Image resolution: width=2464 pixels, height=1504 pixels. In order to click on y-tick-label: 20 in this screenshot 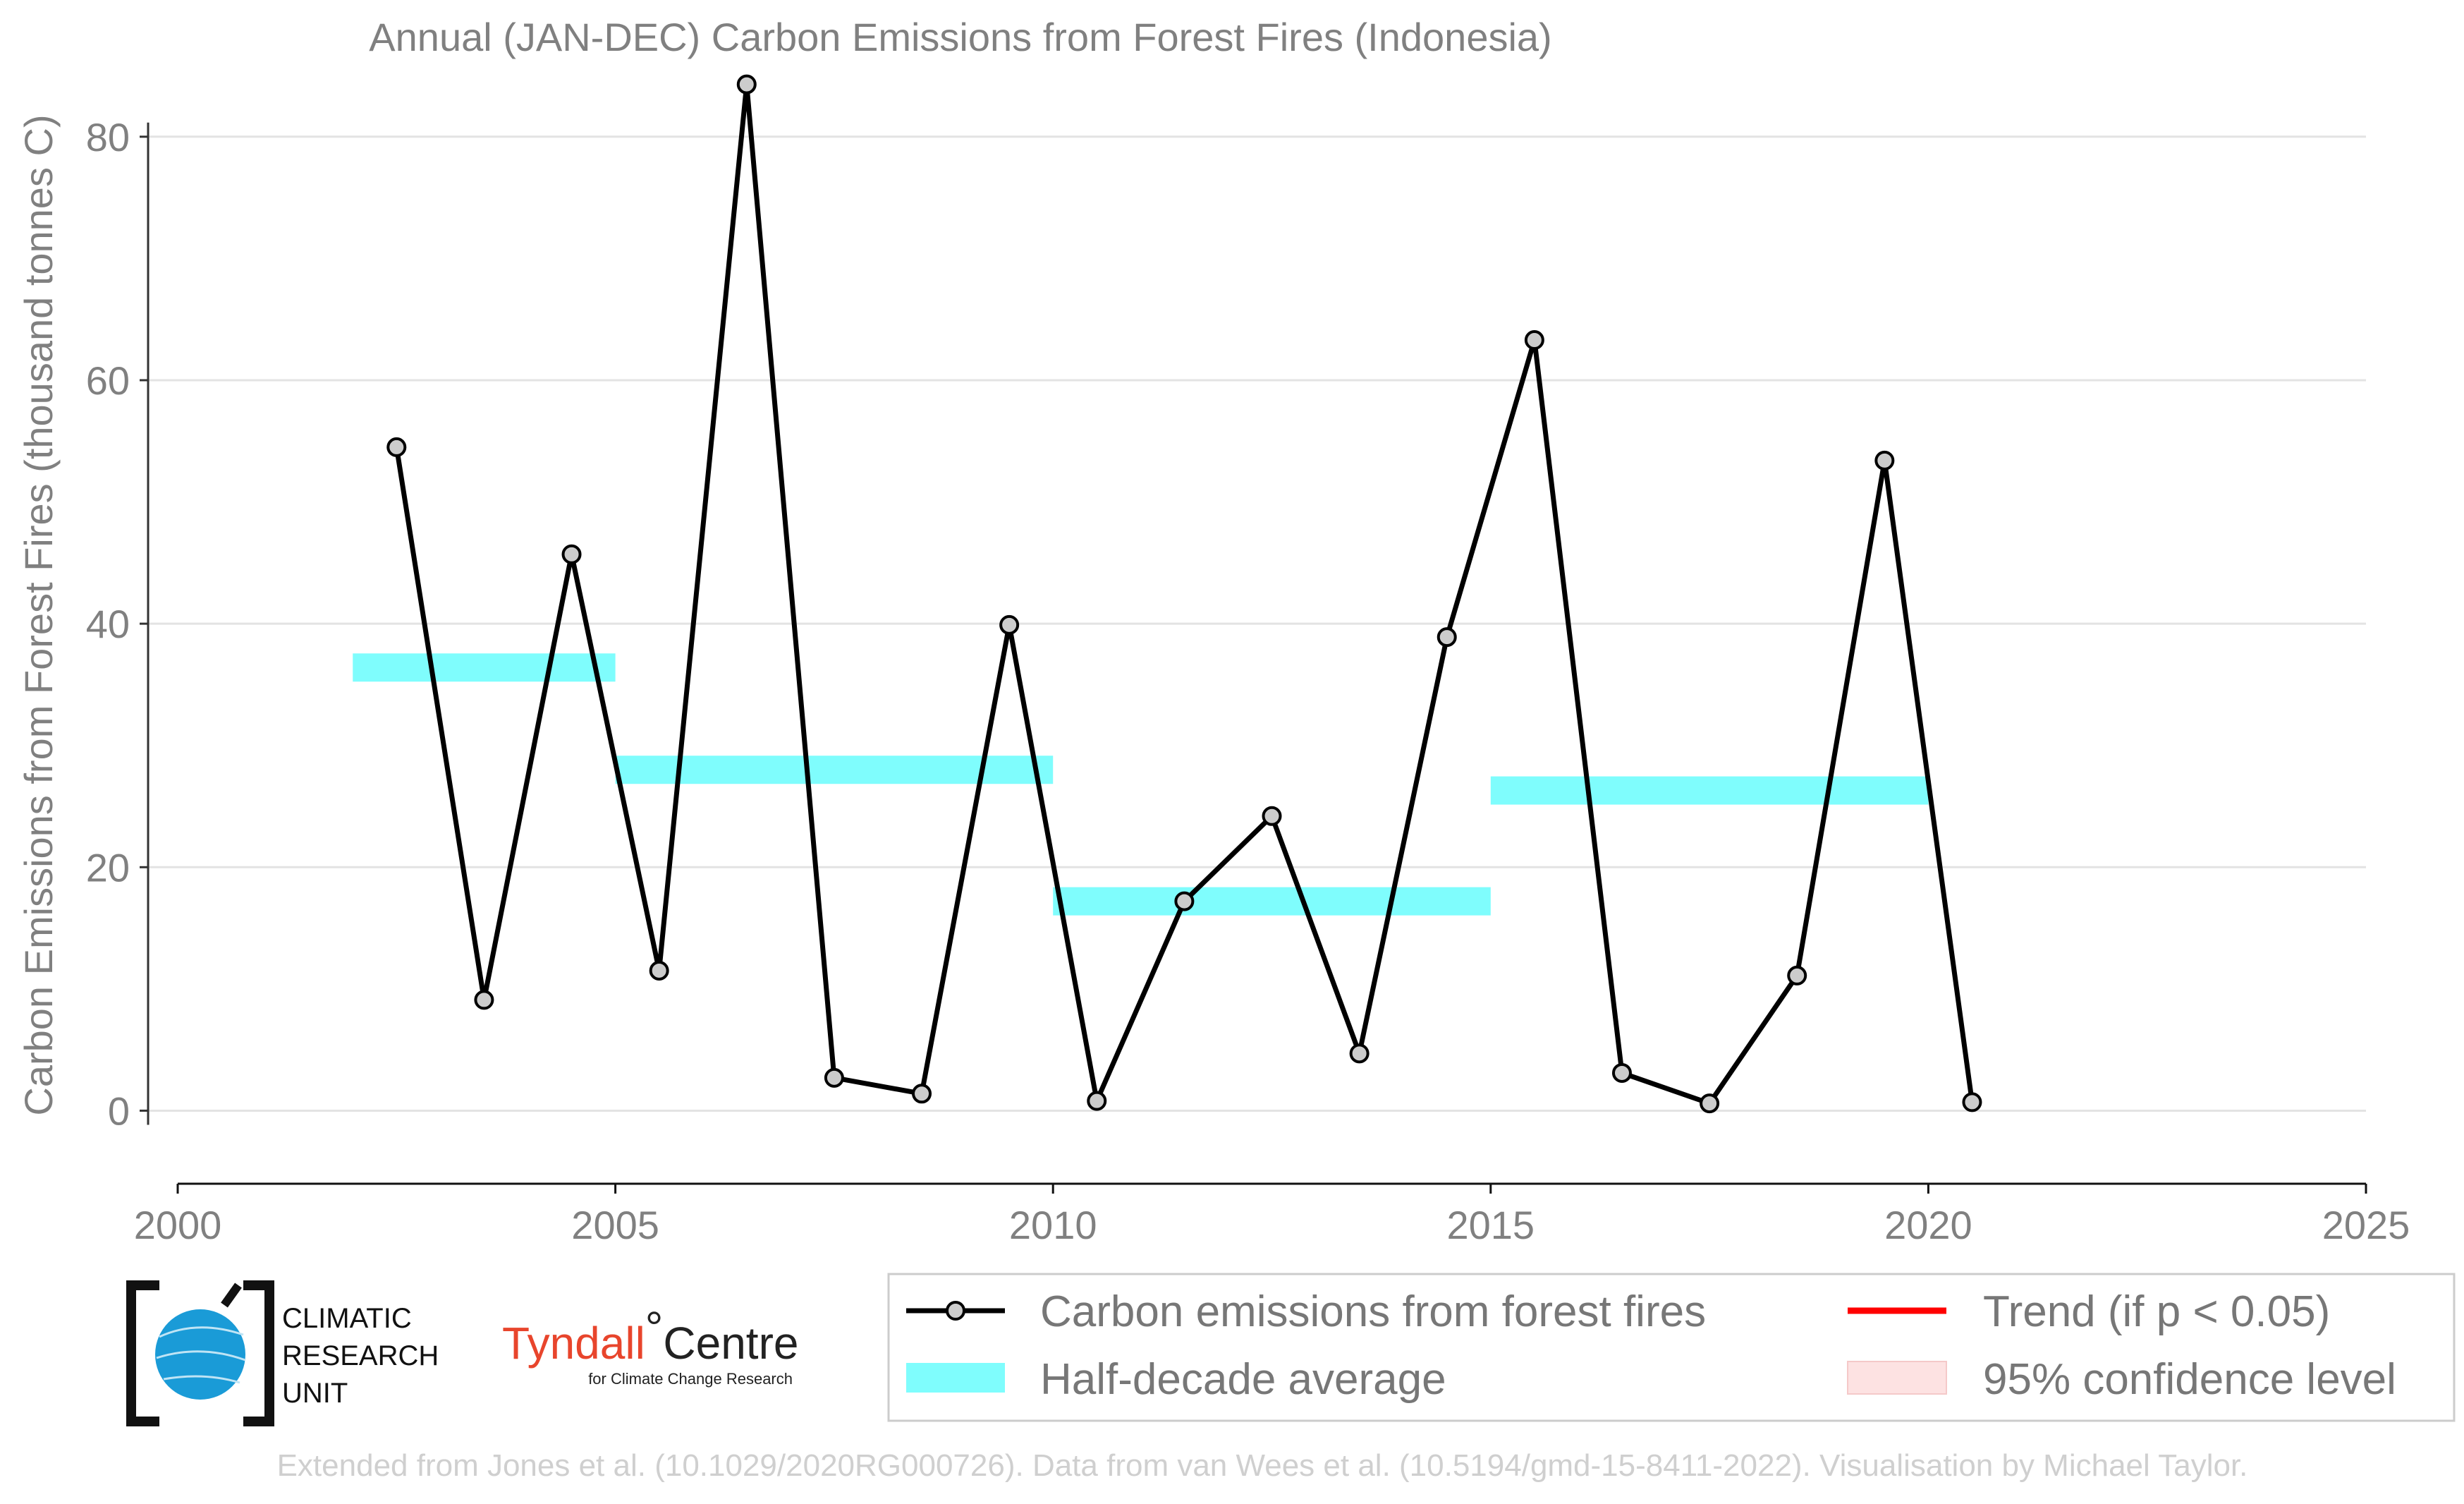, I will do `click(108, 868)`.